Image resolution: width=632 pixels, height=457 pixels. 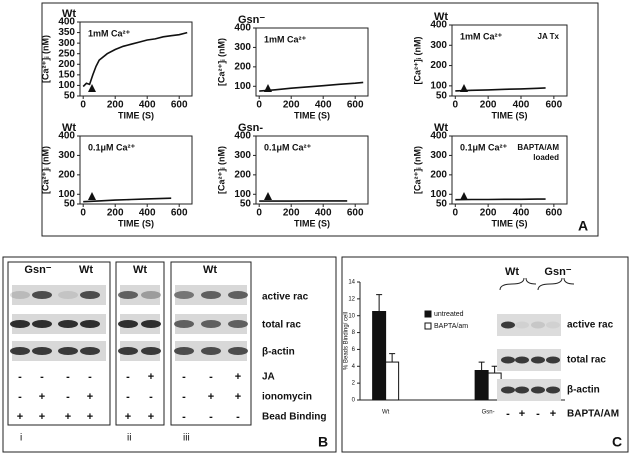 What do you see at coordinates (66, 32) in the screenshot?
I see `y-tick-label: 350` at bounding box center [66, 32].